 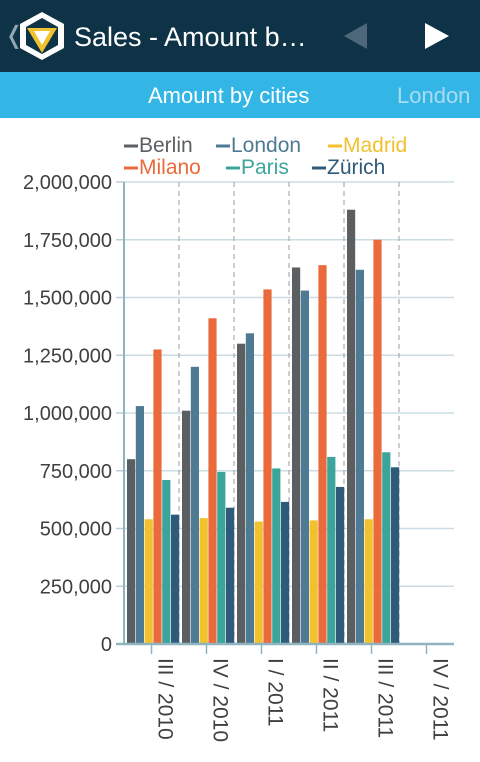 What do you see at coordinates (266, 145) in the screenshot?
I see `legend-label-london: London` at bounding box center [266, 145].